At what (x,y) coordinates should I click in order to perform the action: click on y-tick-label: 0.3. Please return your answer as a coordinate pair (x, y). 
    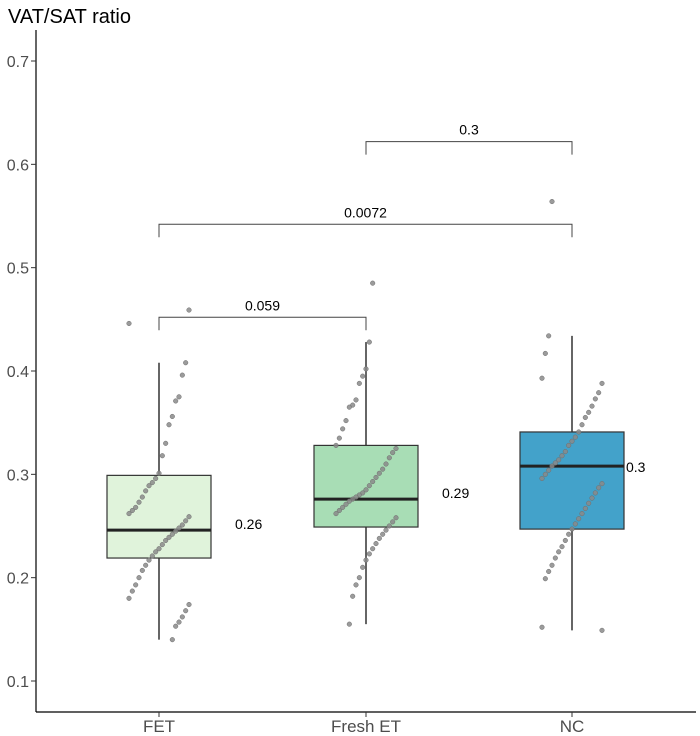
    Looking at the image, I should click on (18, 475).